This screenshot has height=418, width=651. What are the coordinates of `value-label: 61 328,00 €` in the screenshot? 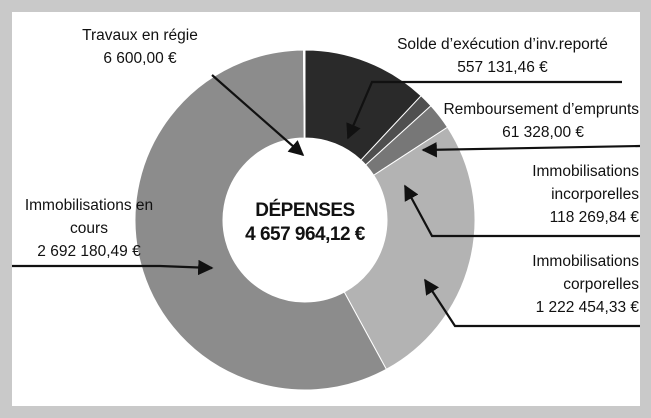 It's located at (543, 132).